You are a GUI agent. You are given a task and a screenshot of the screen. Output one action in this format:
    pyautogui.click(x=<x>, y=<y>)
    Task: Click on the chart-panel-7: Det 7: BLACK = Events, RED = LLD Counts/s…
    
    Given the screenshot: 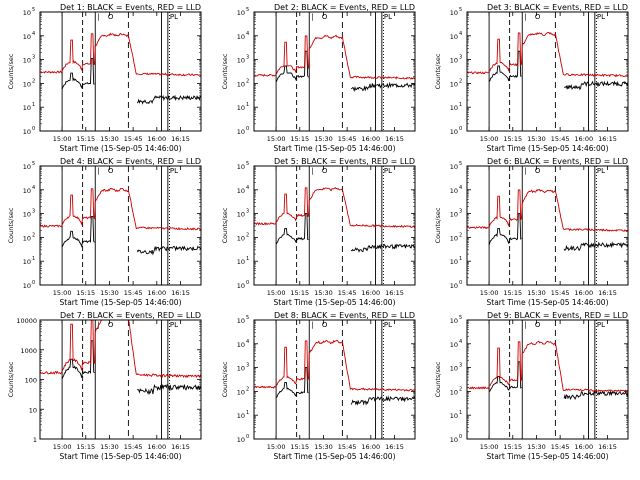 What is the action you would take?
    pyautogui.click(x=104, y=386)
    